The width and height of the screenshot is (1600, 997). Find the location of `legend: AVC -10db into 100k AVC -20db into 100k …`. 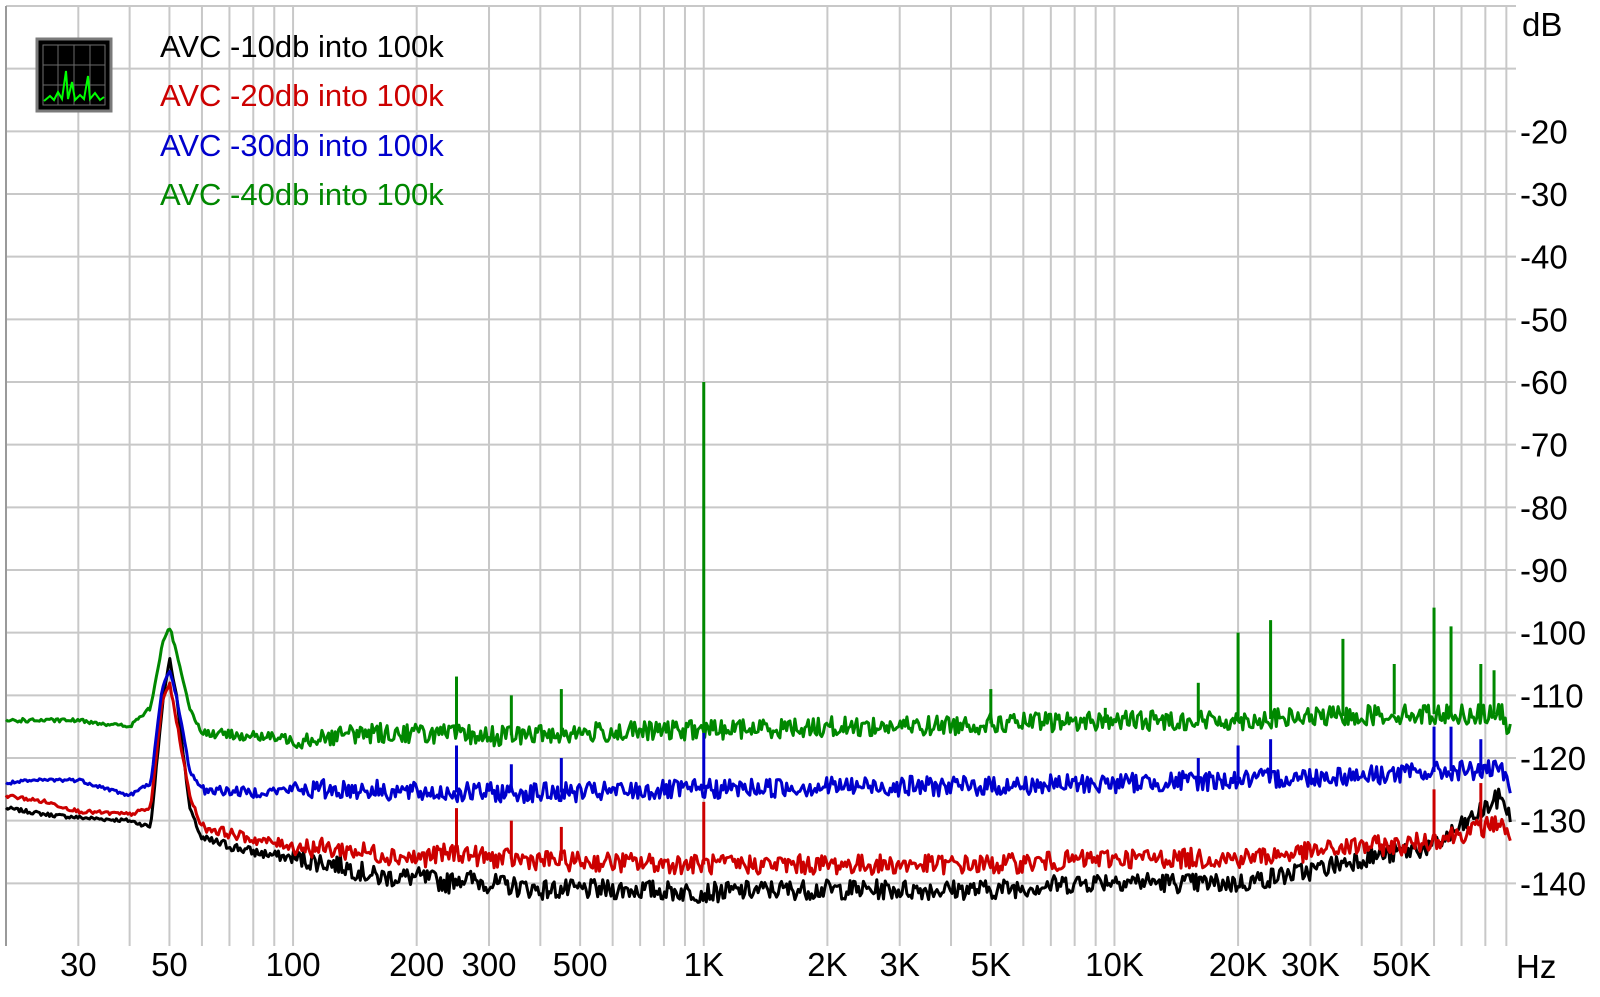

legend: AVC -10db into 100k AVC -20db into 100k … is located at coordinates (239, 120).